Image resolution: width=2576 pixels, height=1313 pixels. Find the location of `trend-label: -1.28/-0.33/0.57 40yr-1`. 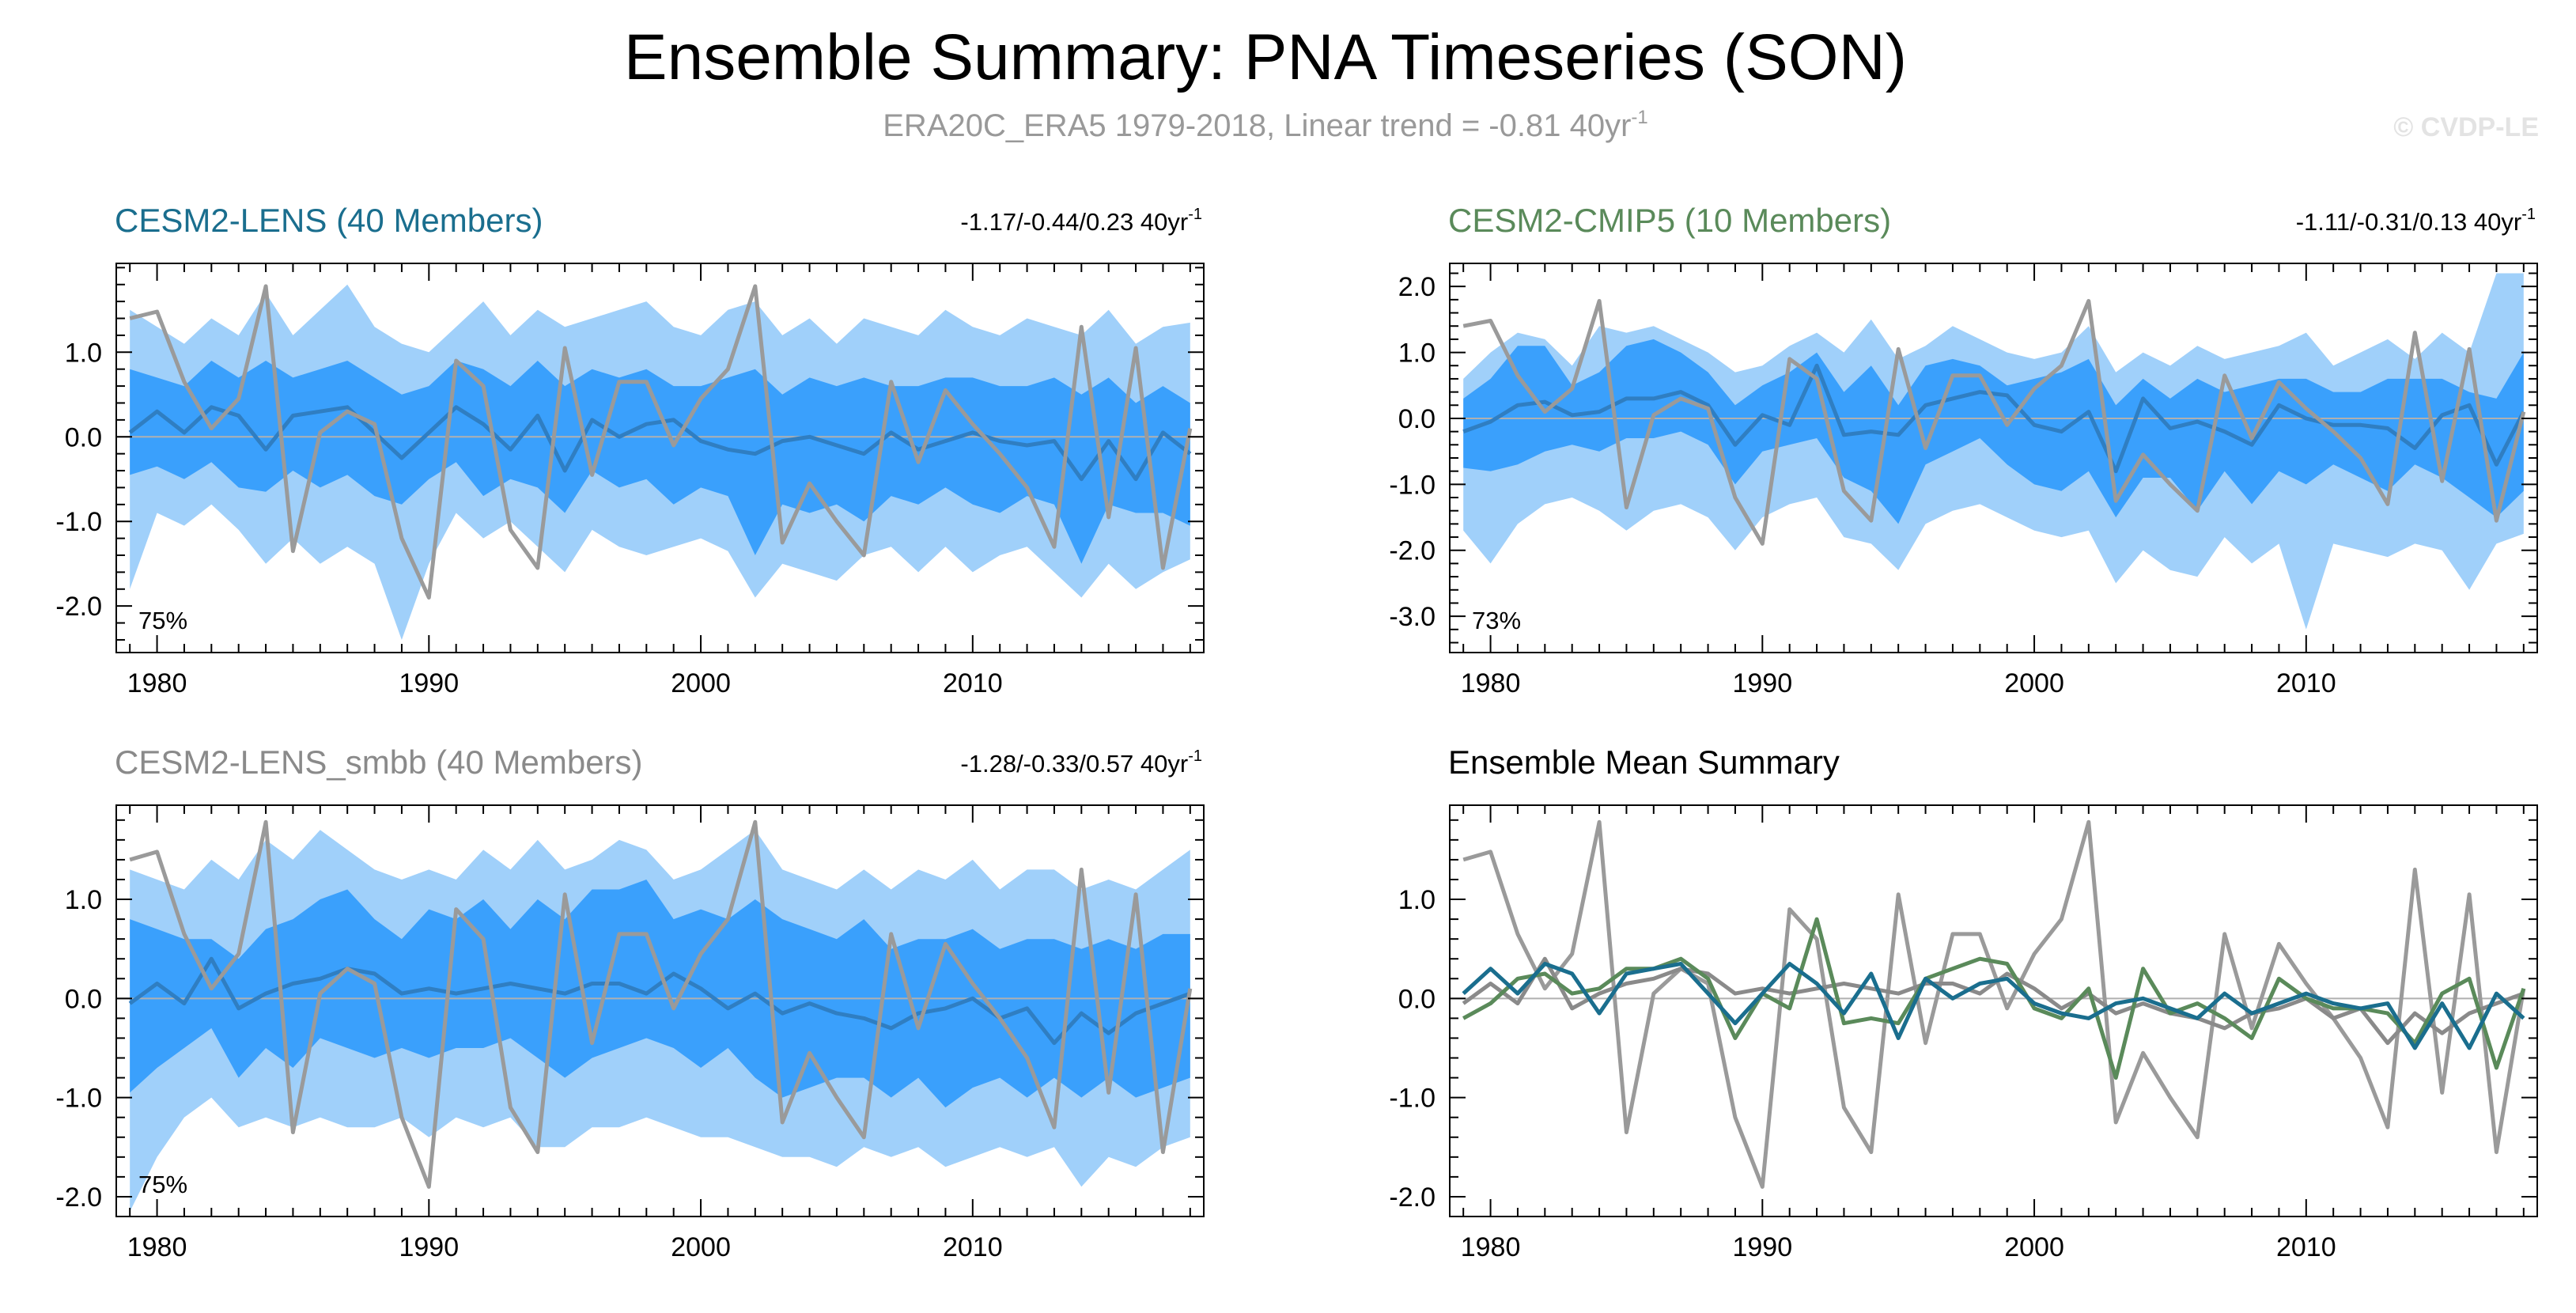

trend-label: -1.28/-0.33/0.57 40yr-1 is located at coordinates (1081, 762).